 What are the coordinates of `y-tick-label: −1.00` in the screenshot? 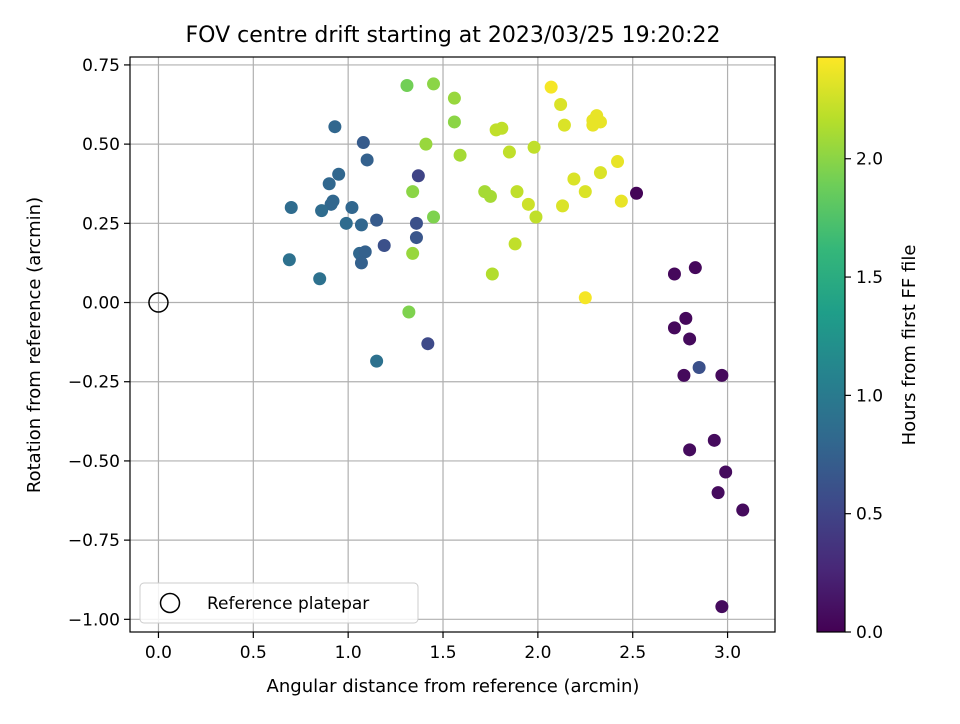 It's located at (94, 620).